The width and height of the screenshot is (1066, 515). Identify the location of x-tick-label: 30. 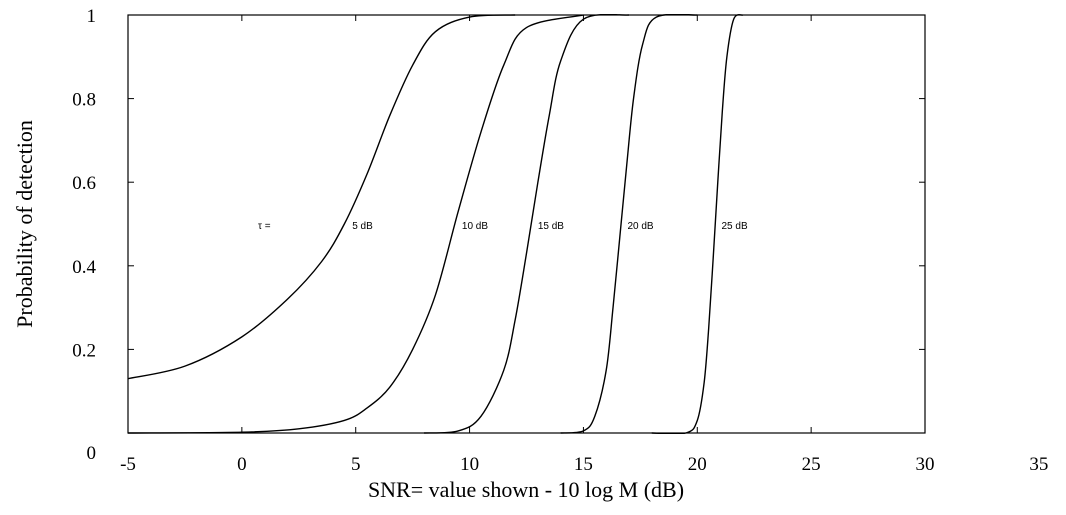
(925, 464).